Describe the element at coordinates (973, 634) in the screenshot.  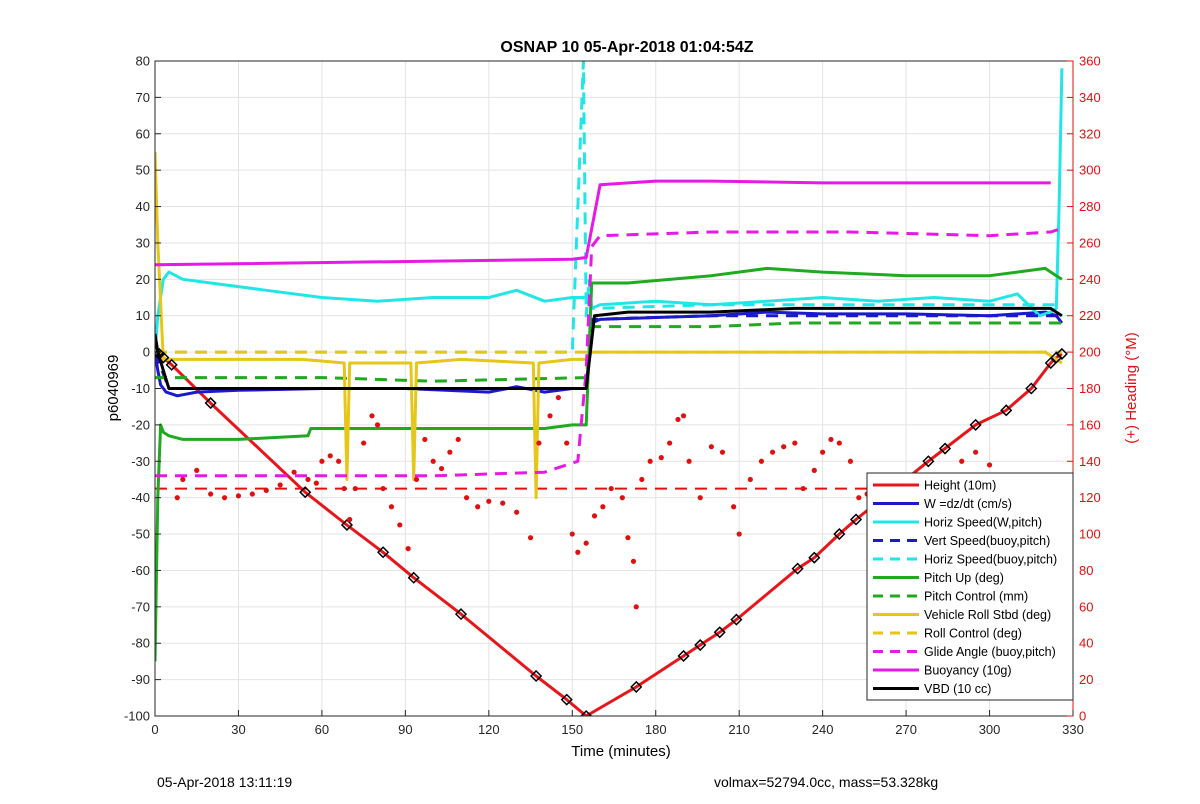
I see `legend-label-8: Roll Control (deg)` at that location.